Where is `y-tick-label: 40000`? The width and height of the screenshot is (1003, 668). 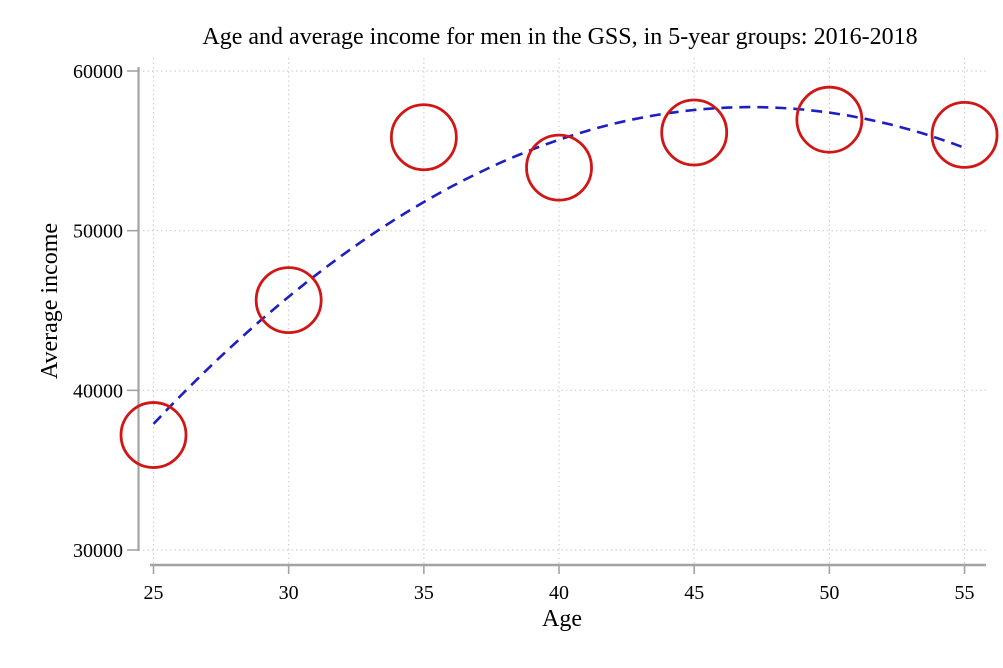
y-tick-label: 40000 is located at coordinates (98, 391).